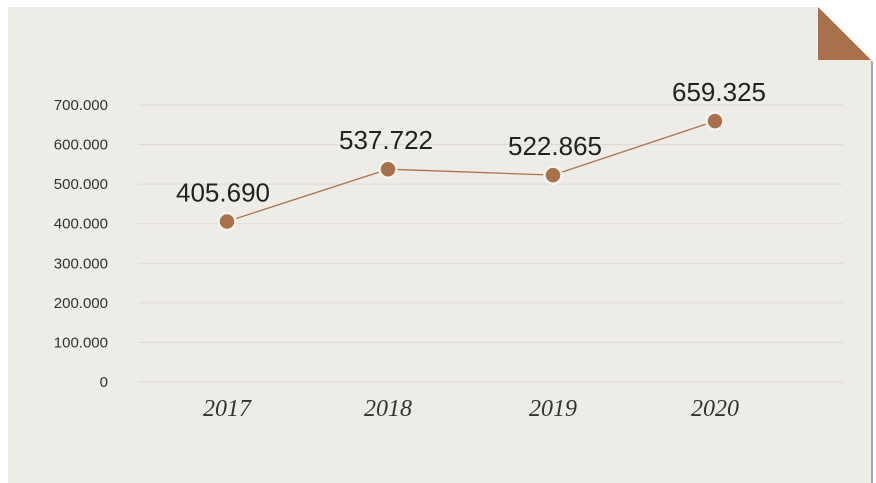  Describe the element at coordinates (81, 105) in the screenshot. I see `y-tick-label: 700.000` at that location.